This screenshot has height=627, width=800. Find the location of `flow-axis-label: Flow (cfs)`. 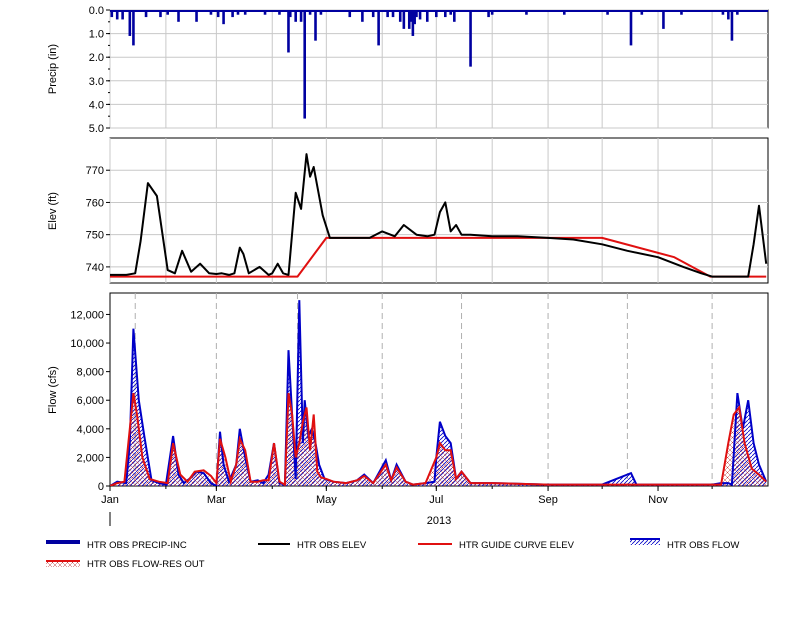

flow-axis-label: Flow (cfs) is located at coordinates (53, 390).